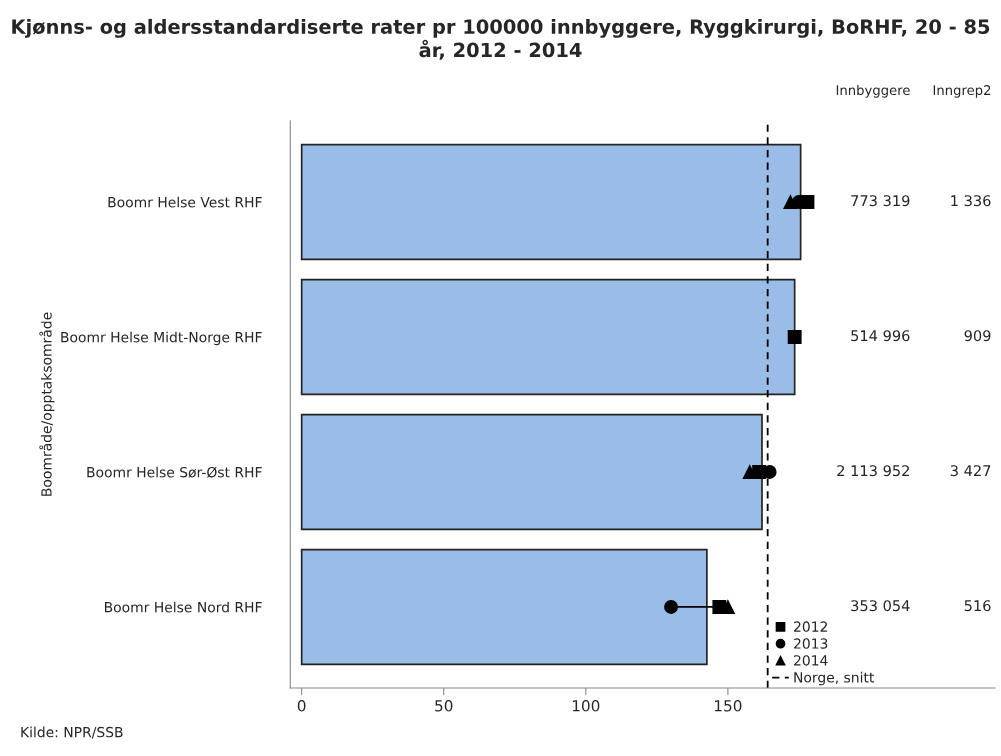  What do you see at coordinates (444, 706) in the screenshot?
I see `x-tick-label: 50` at bounding box center [444, 706].